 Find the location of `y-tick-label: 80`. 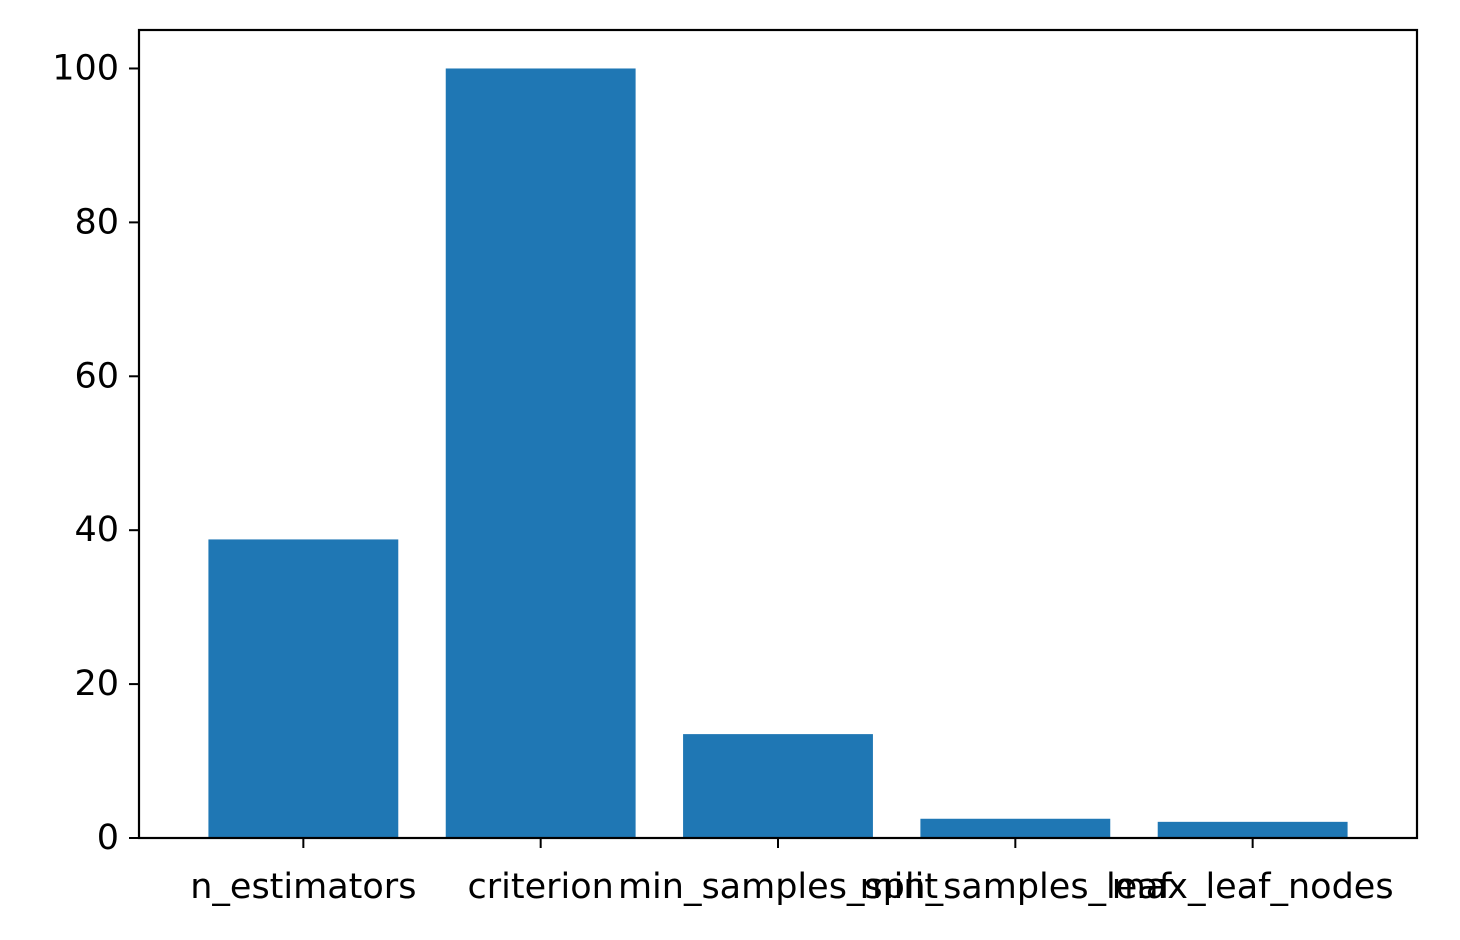

y-tick-label: 80 is located at coordinates (96, 222).